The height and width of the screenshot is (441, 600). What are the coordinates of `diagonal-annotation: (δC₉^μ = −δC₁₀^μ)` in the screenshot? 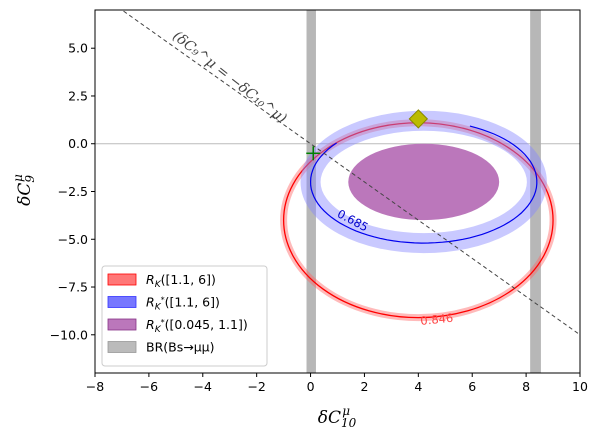 It's located at (229, 77).